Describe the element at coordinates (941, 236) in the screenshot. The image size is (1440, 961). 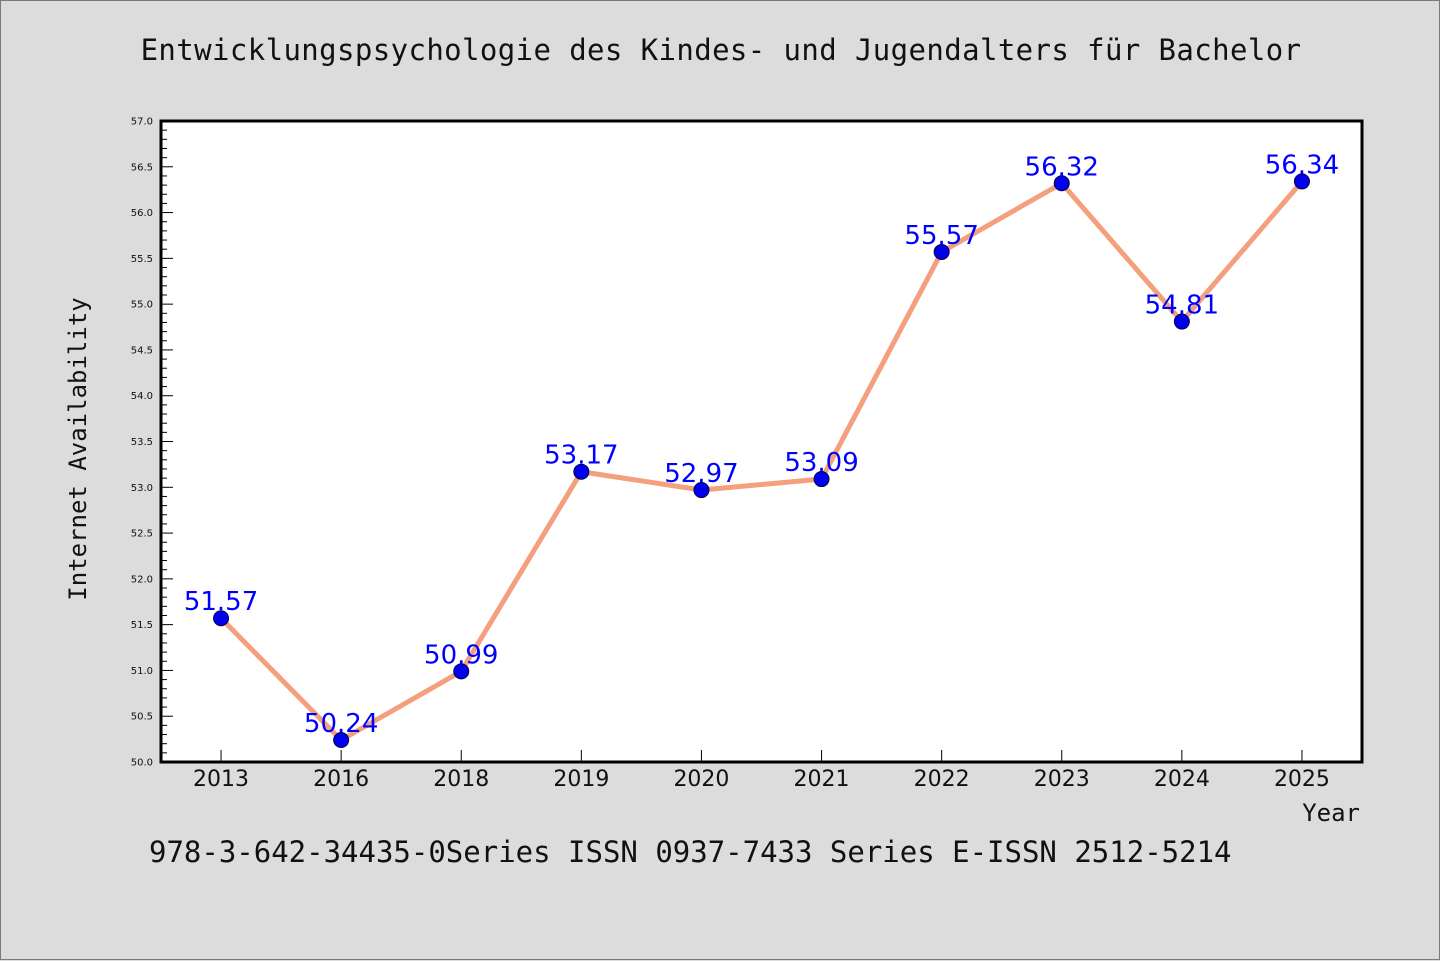
I see `data-label: 55.57` at that location.